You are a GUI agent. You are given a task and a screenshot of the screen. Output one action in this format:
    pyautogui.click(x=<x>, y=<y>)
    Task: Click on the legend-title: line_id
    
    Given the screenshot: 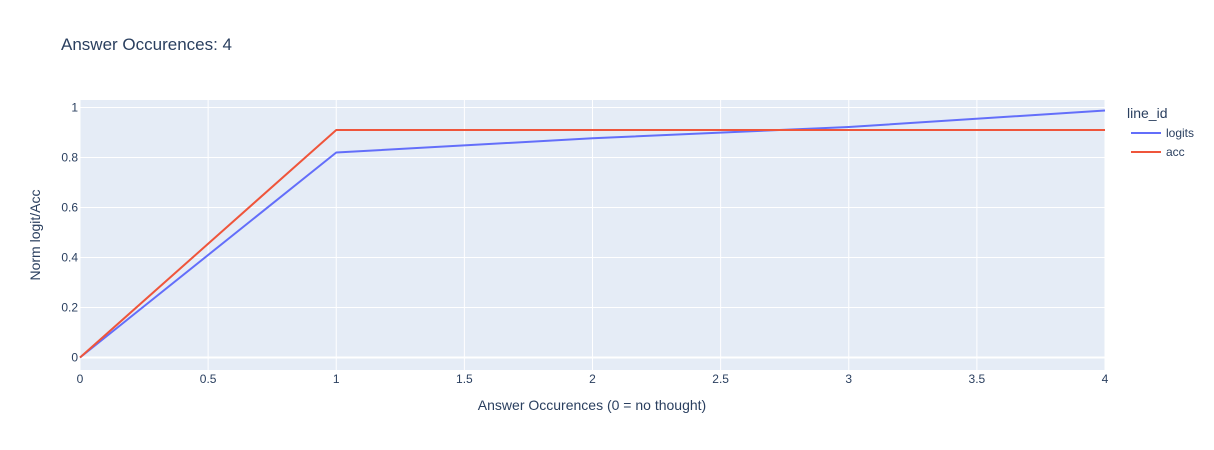 What is the action you would take?
    pyautogui.click(x=1147, y=113)
    